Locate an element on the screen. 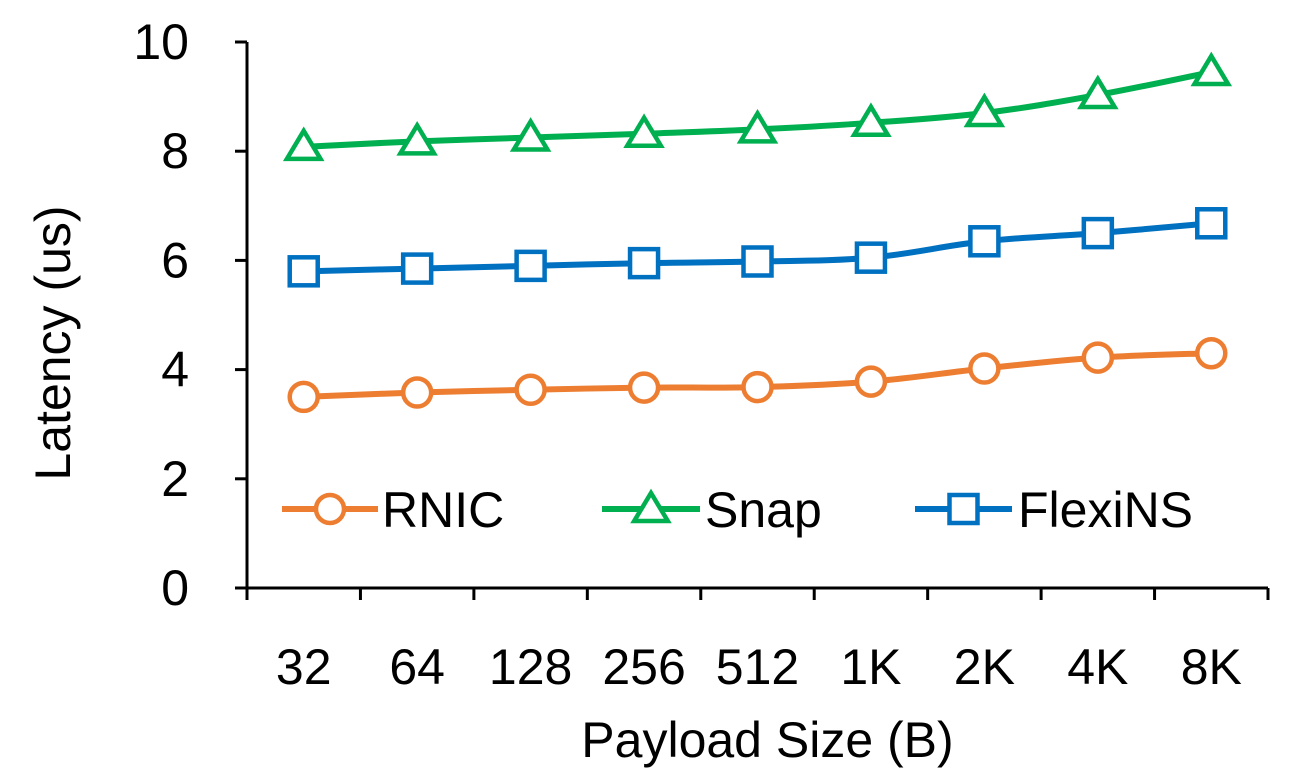 This screenshot has height=778, width=1303. x-tick-label: 1K is located at coordinates (870, 667).